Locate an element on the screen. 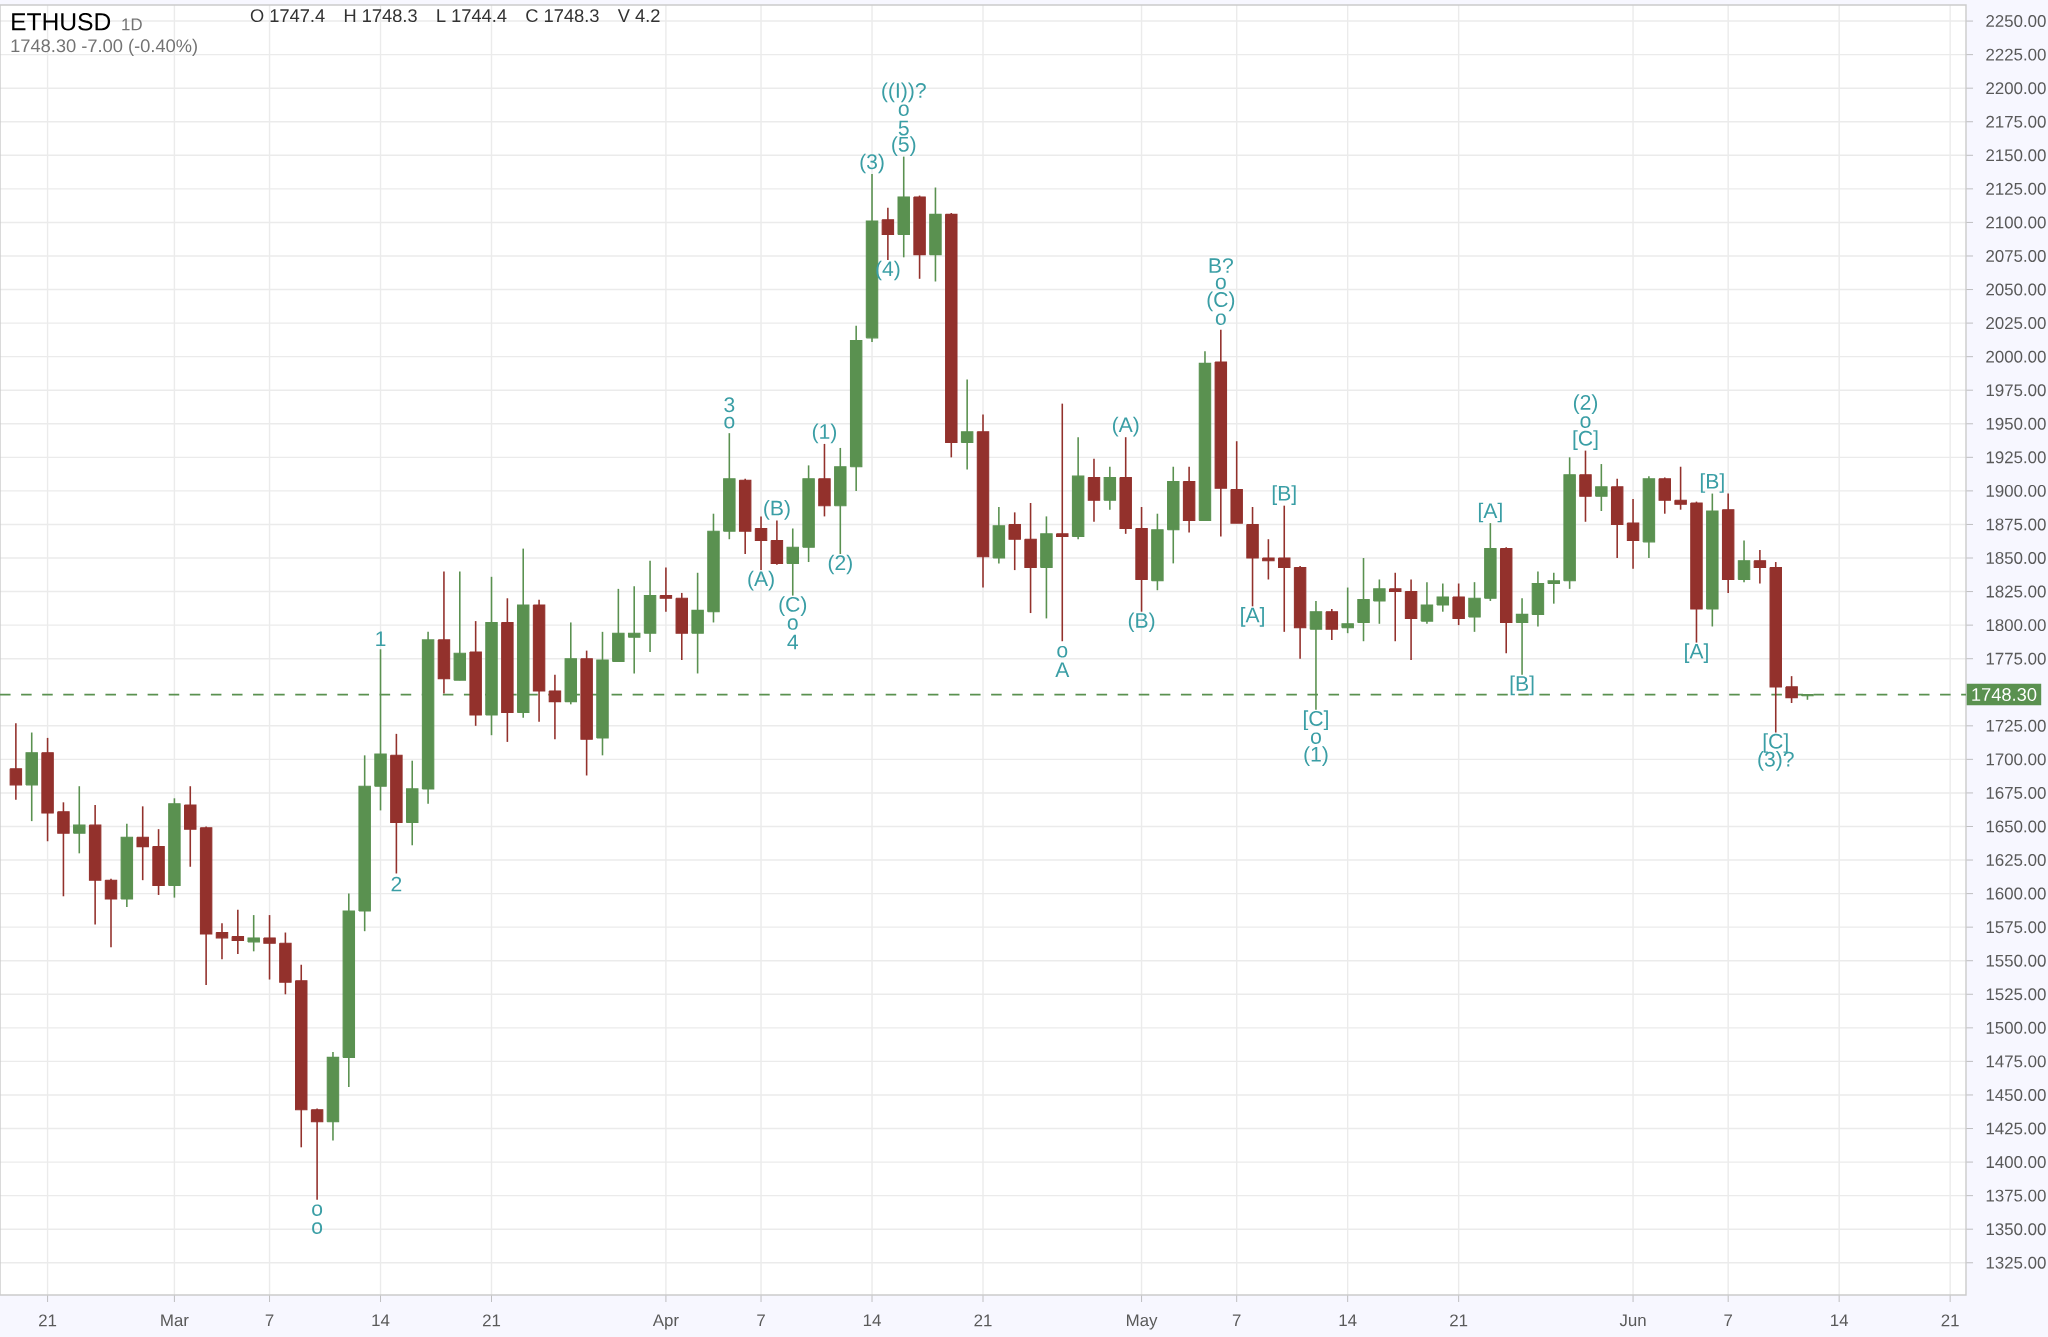  y-tick-label: 2250.00 is located at coordinates (2016, 21).